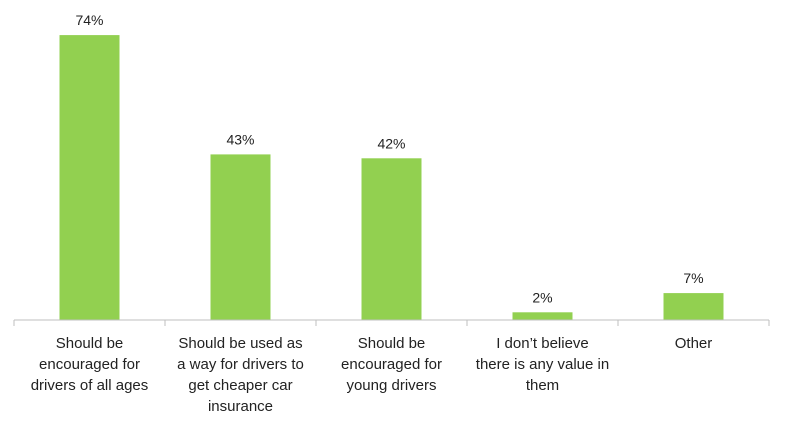 This screenshot has width=787, height=430. Describe the element at coordinates (90, 385) in the screenshot. I see `category-label-line: drivers of all ages` at that location.